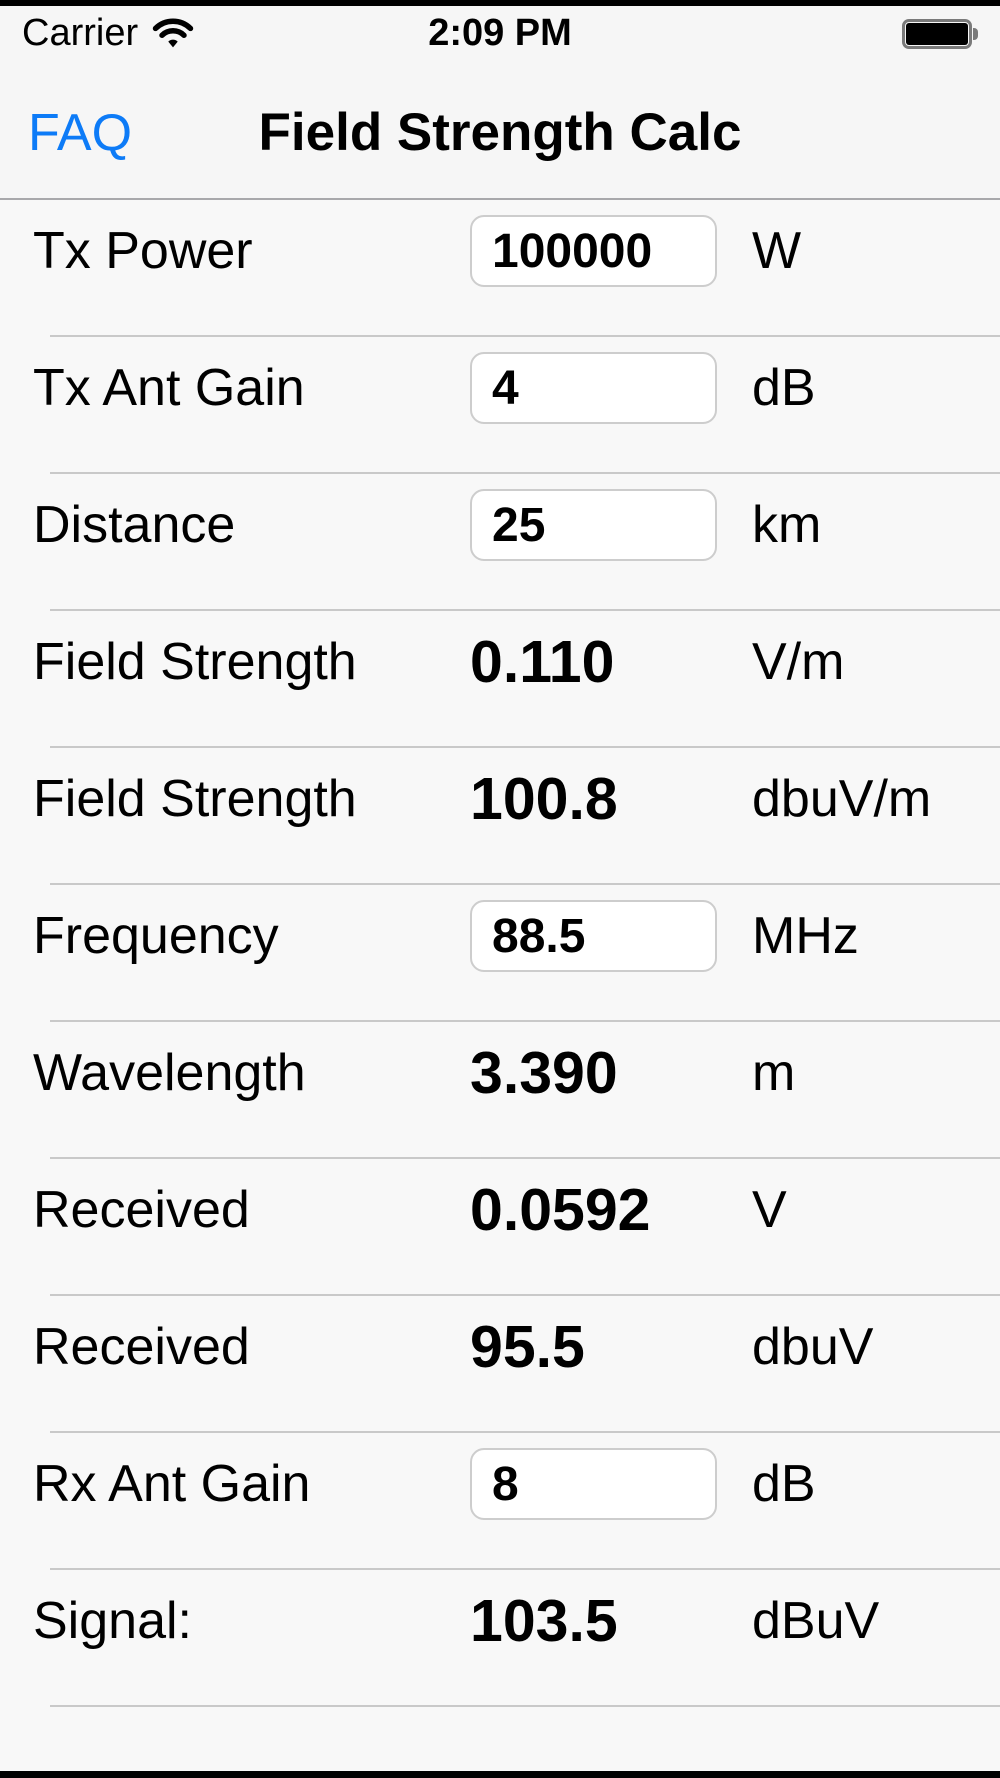  What do you see at coordinates (544, 1073) in the screenshot?
I see `computed-value: 3.390` at bounding box center [544, 1073].